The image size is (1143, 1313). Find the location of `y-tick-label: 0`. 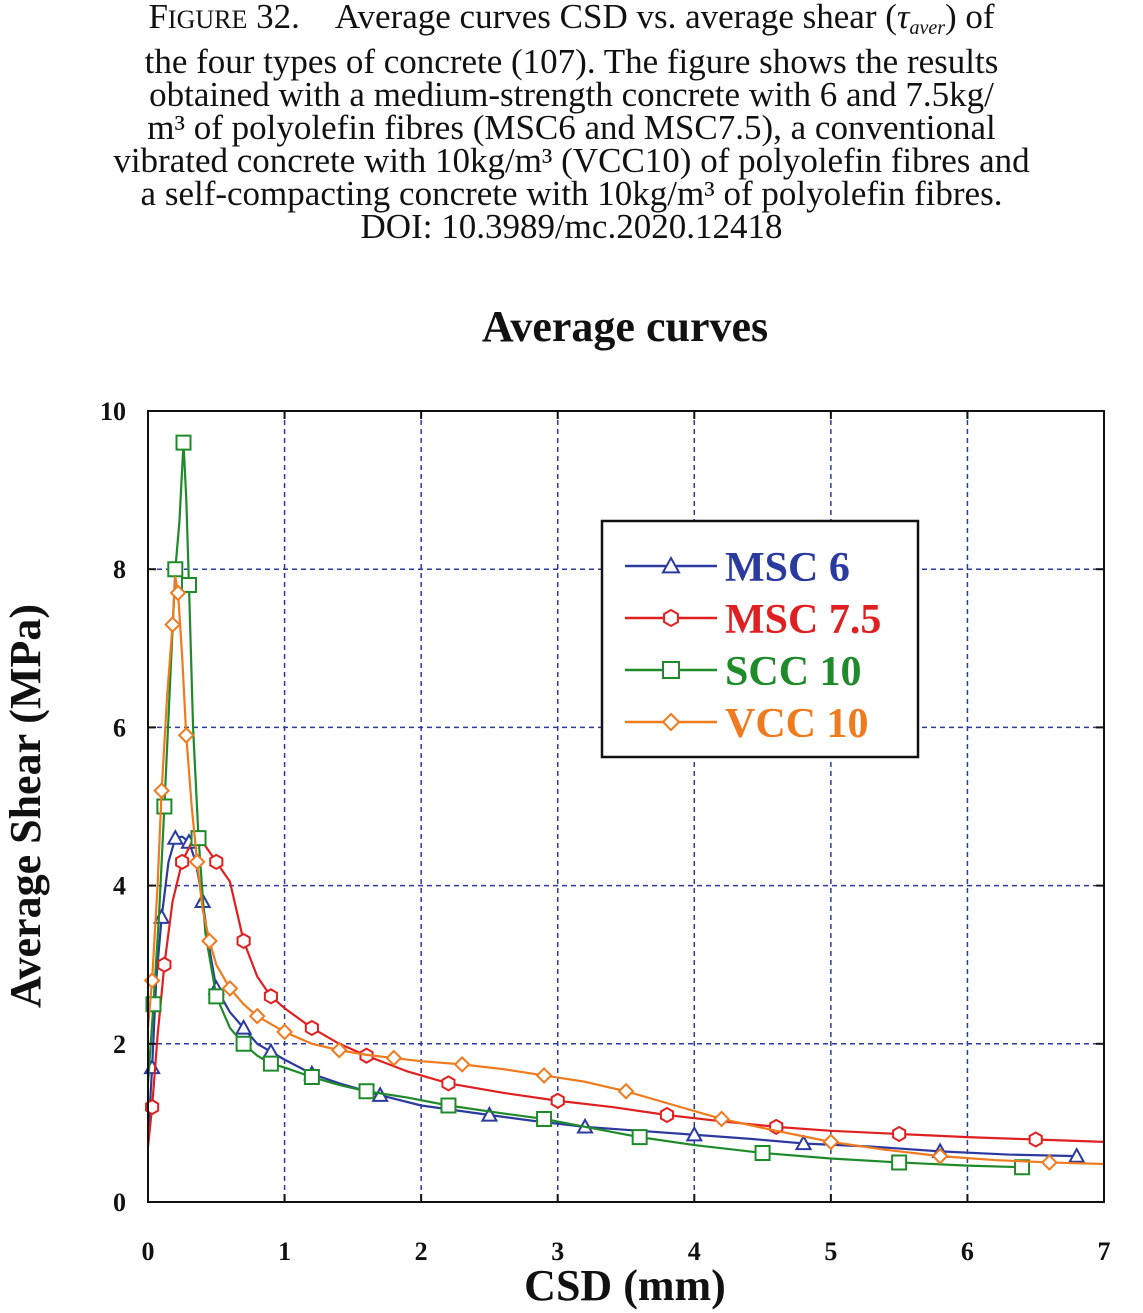

y-tick-label: 0 is located at coordinates (119, 1202).